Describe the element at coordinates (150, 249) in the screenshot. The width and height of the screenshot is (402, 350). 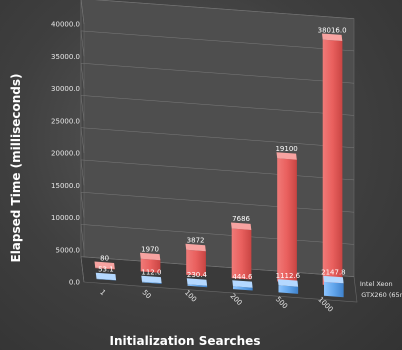
I see `data-label: 1970` at that location.